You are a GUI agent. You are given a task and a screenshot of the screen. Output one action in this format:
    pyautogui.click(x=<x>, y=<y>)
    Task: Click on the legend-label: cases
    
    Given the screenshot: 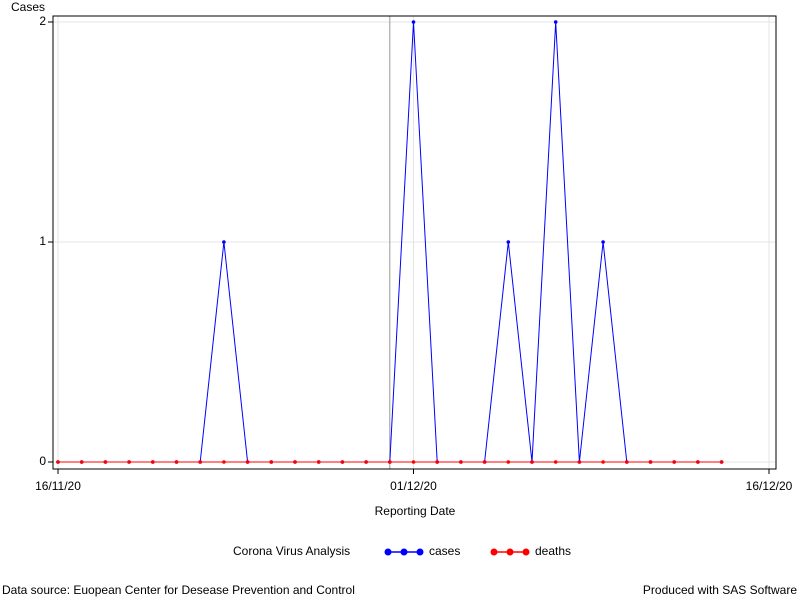 What is the action you would take?
    pyautogui.click(x=444, y=551)
    